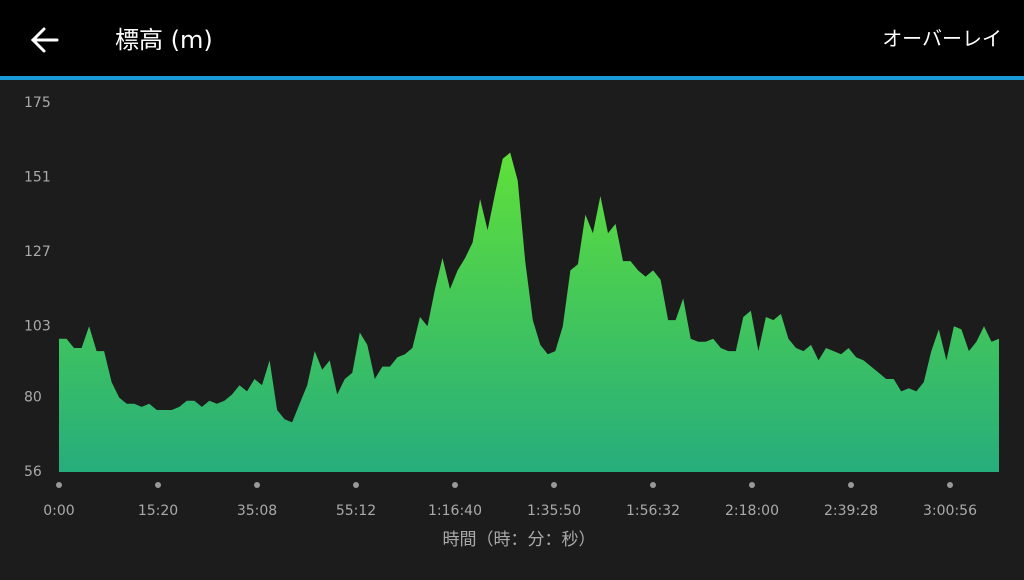 The height and width of the screenshot is (580, 1024). What do you see at coordinates (851, 511) in the screenshot?
I see `x-tick-label: 2:39:28` at bounding box center [851, 511].